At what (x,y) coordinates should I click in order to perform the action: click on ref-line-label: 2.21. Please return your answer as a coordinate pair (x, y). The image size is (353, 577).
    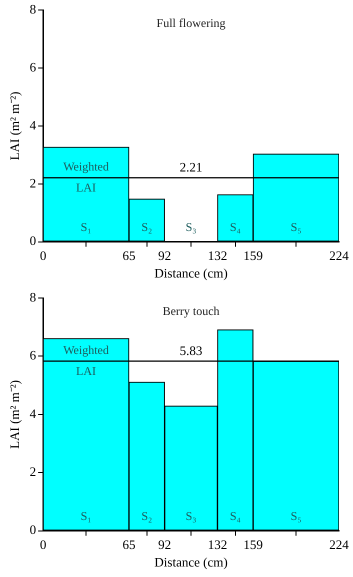
    Looking at the image, I should click on (191, 167).